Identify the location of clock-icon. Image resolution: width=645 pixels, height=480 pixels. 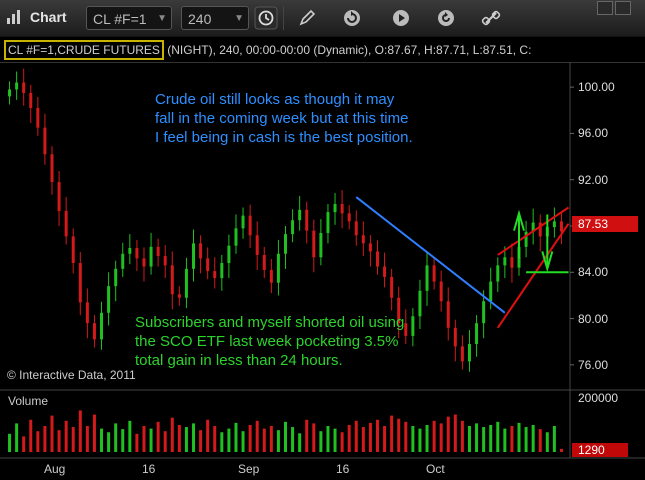
(266, 18).